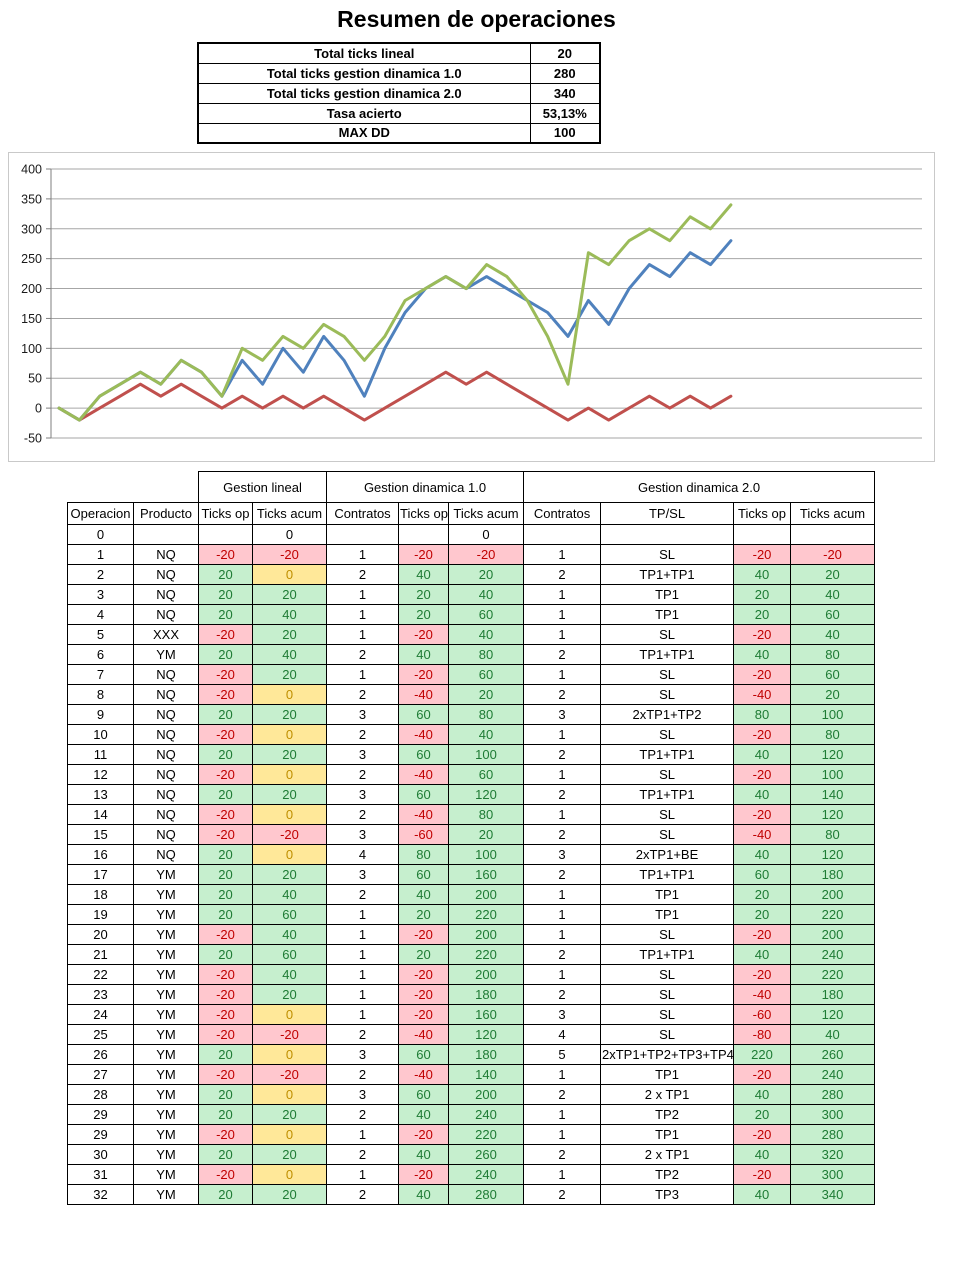 Image resolution: width=953 pixels, height=1265 pixels. What do you see at coordinates (289, 954) in the screenshot?
I see `cell-lineal-ticks-acum: 60` at bounding box center [289, 954].